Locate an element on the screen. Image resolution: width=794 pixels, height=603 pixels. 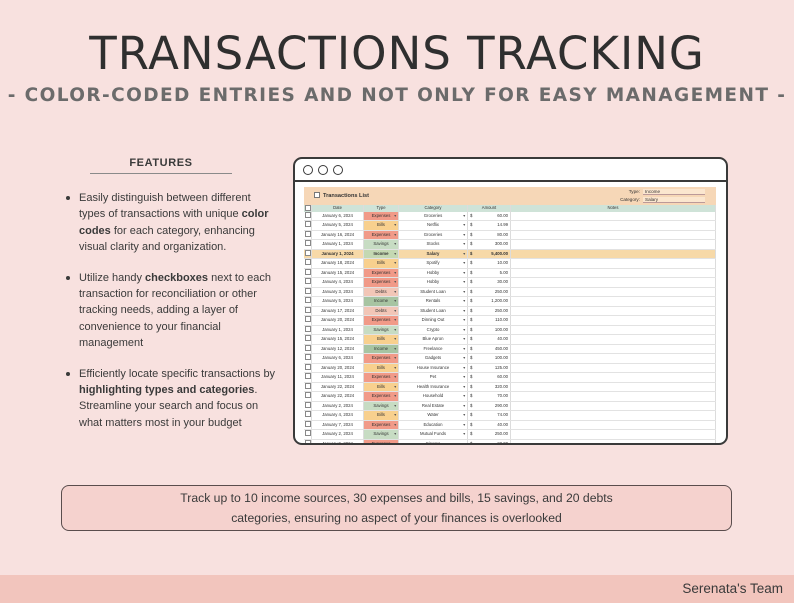
row-category-select: Rentals ▼ is located at coordinates (433, 301).